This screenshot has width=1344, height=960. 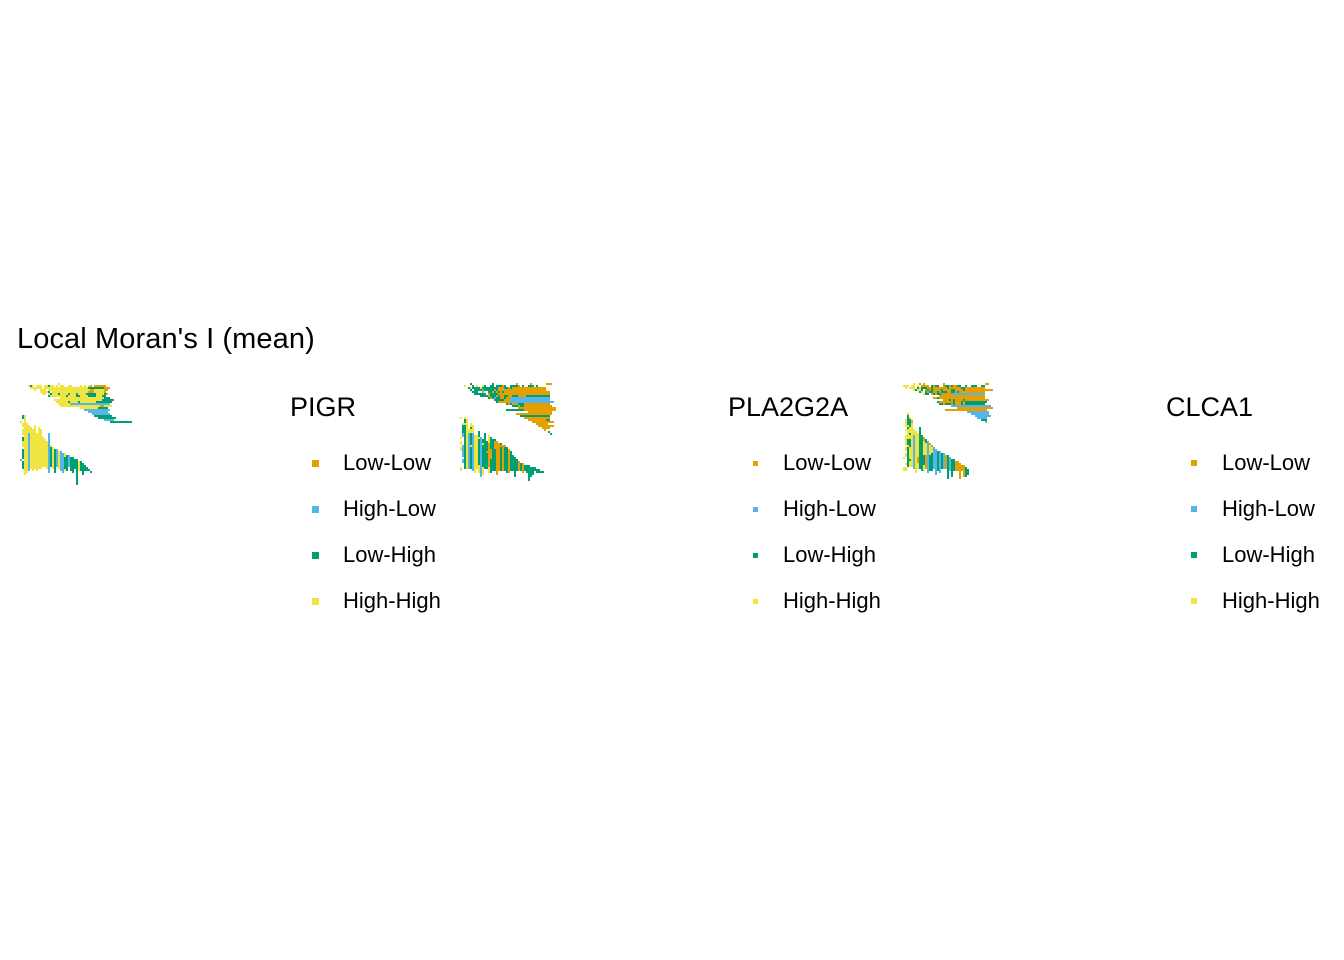 What do you see at coordinates (585, 507) in the screenshot?
I see `spatial-map-pla2g2a` at bounding box center [585, 507].